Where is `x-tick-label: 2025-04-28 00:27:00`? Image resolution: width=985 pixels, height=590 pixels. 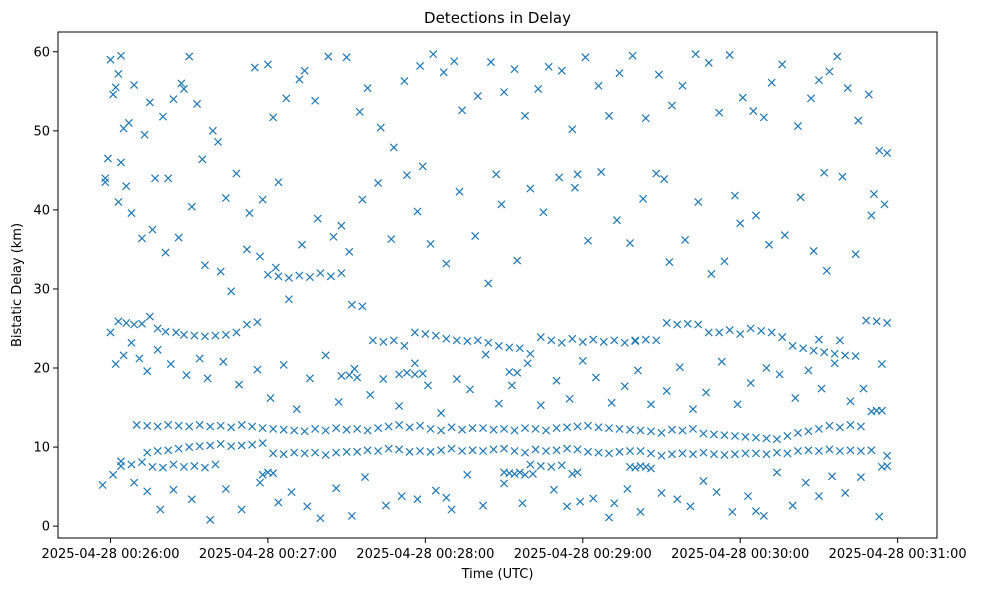 x-tick-label: 2025-04-28 00:27:00 is located at coordinates (268, 554).